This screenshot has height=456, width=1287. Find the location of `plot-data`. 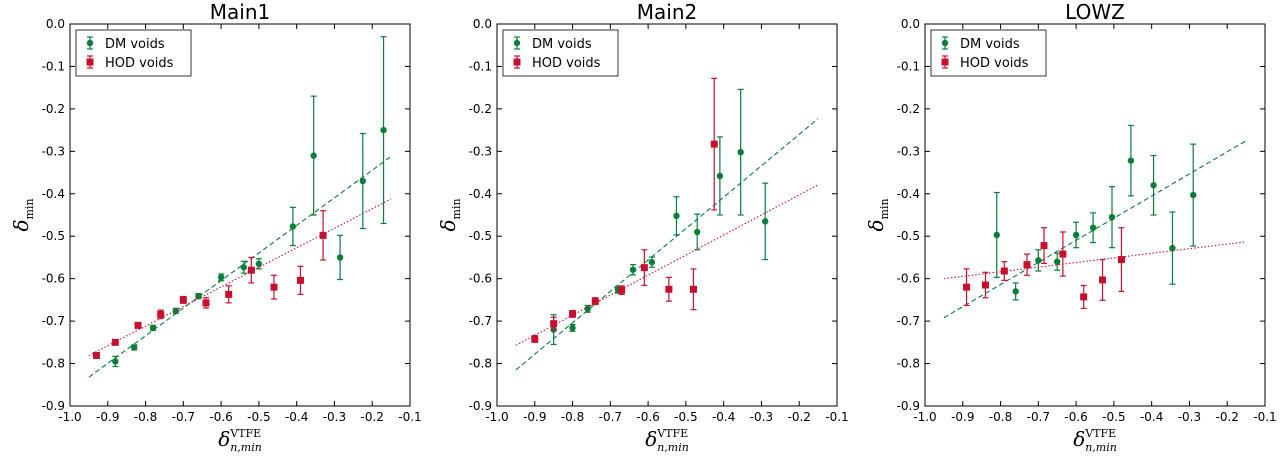

plot-data is located at coordinates (1095, 221).